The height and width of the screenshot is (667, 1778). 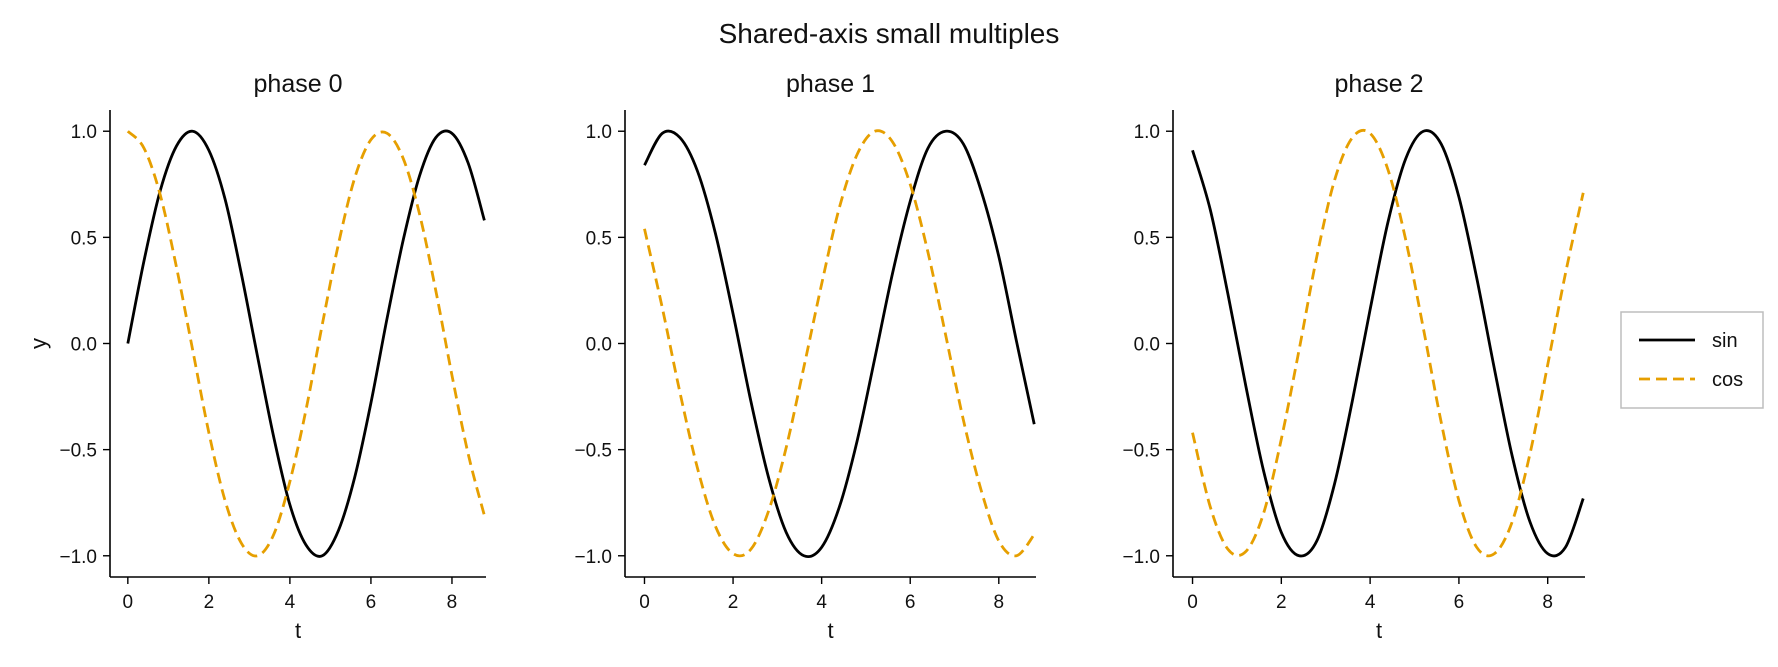 What do you see at coordinates (1725, 341) in the screenshot?
I see `legend-label-sin: sin` at bounding box center [1725, 341].